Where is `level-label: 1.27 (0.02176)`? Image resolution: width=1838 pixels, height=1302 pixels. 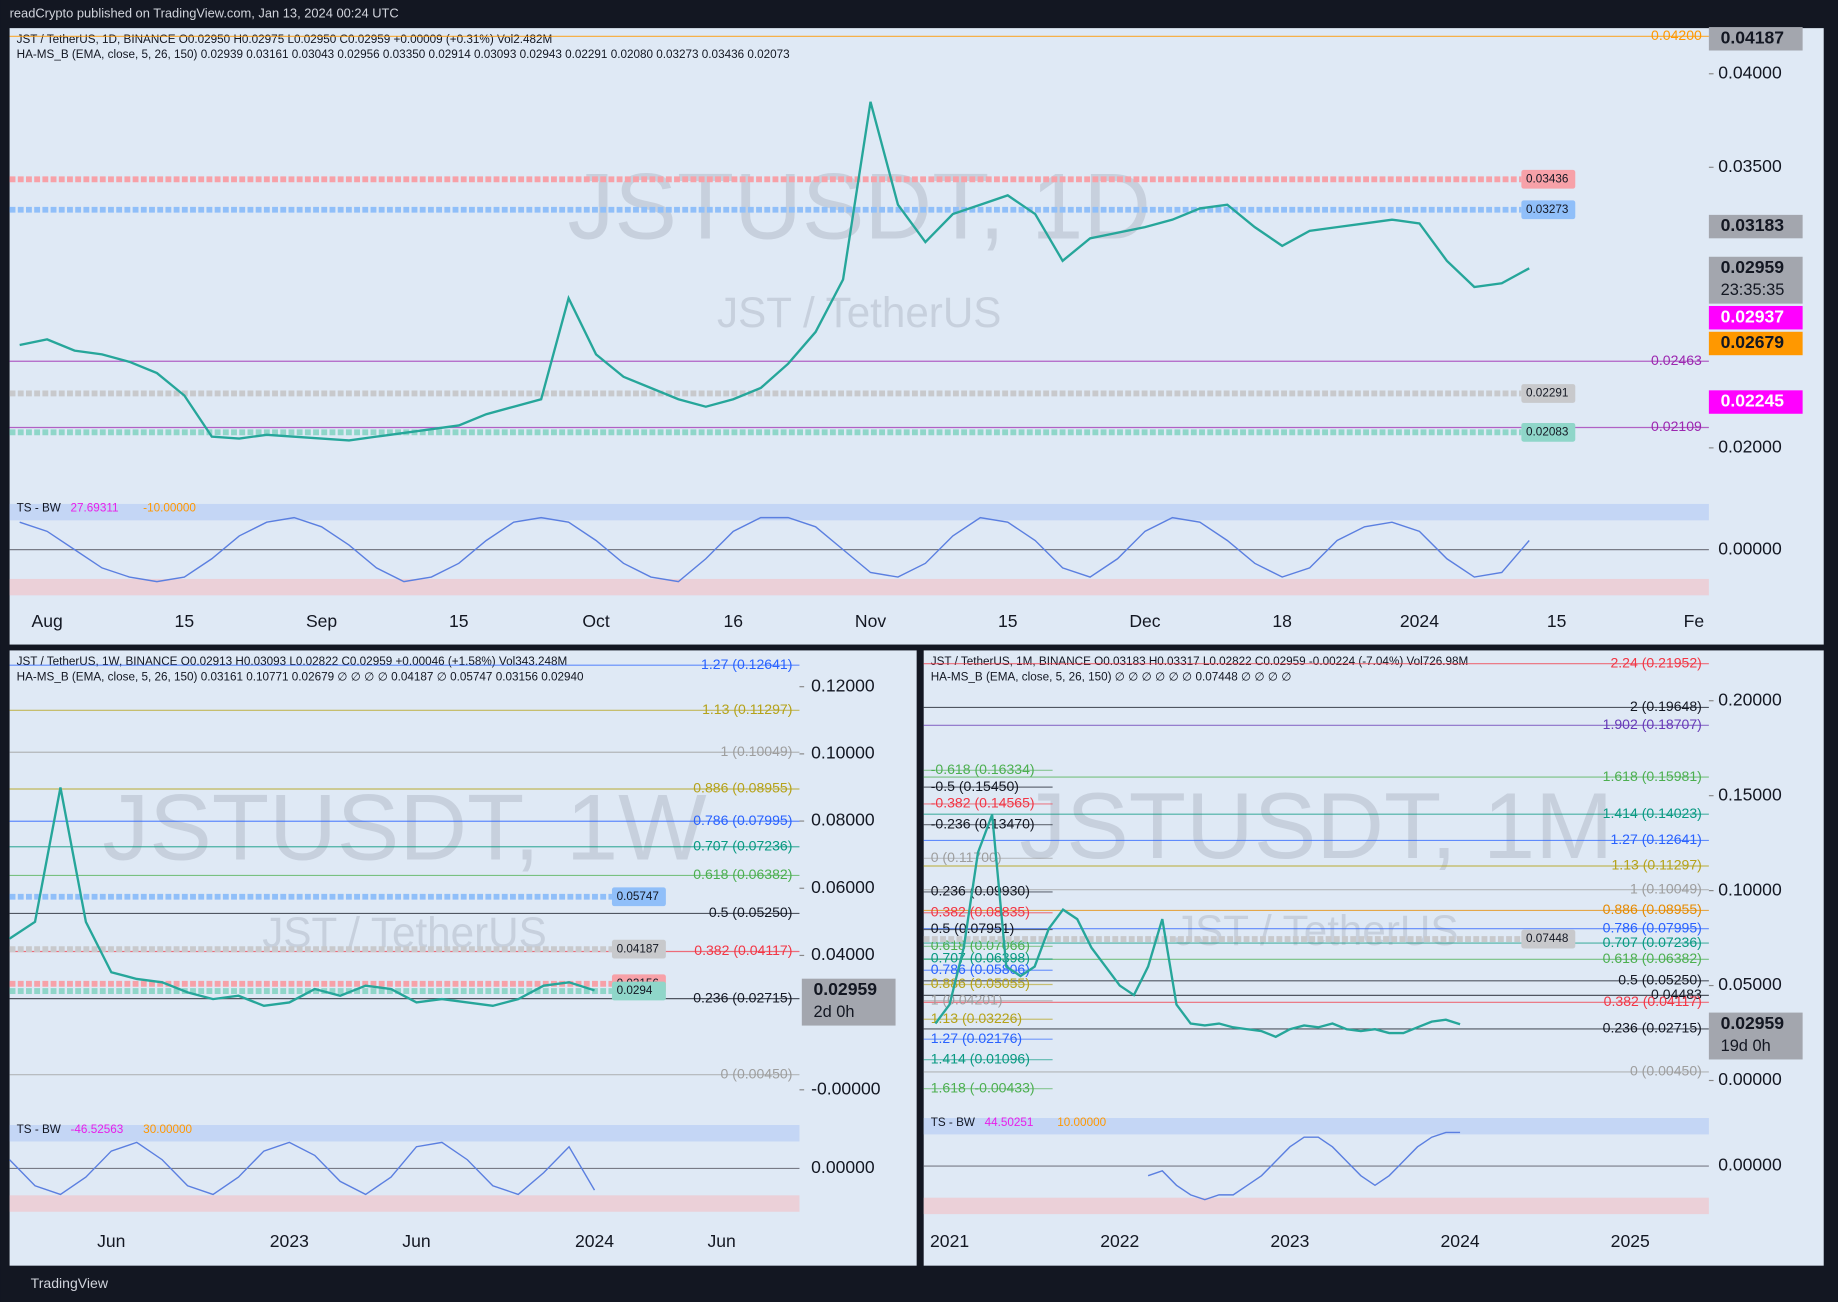
level-label: 1.27 (0.02176) is located at coordinates (976, 1038).